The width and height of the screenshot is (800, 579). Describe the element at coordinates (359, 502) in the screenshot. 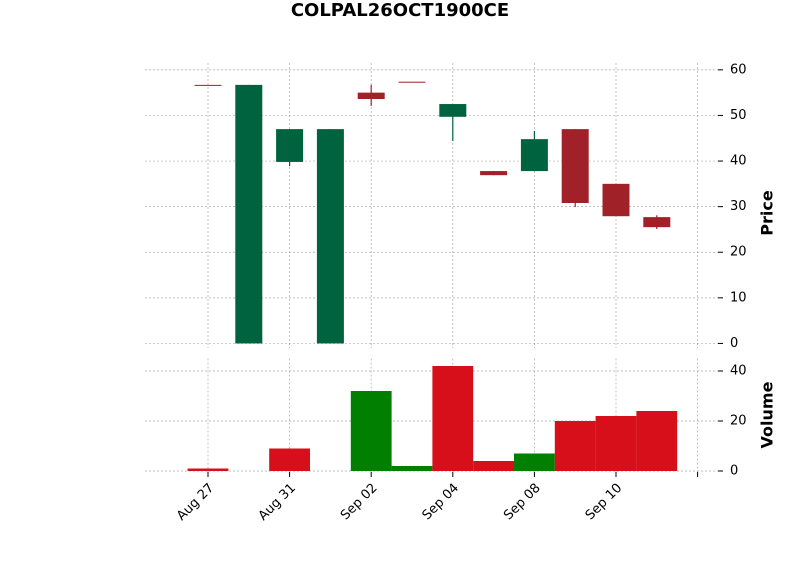

I see `x-tick-label: Sep 02` at that location.